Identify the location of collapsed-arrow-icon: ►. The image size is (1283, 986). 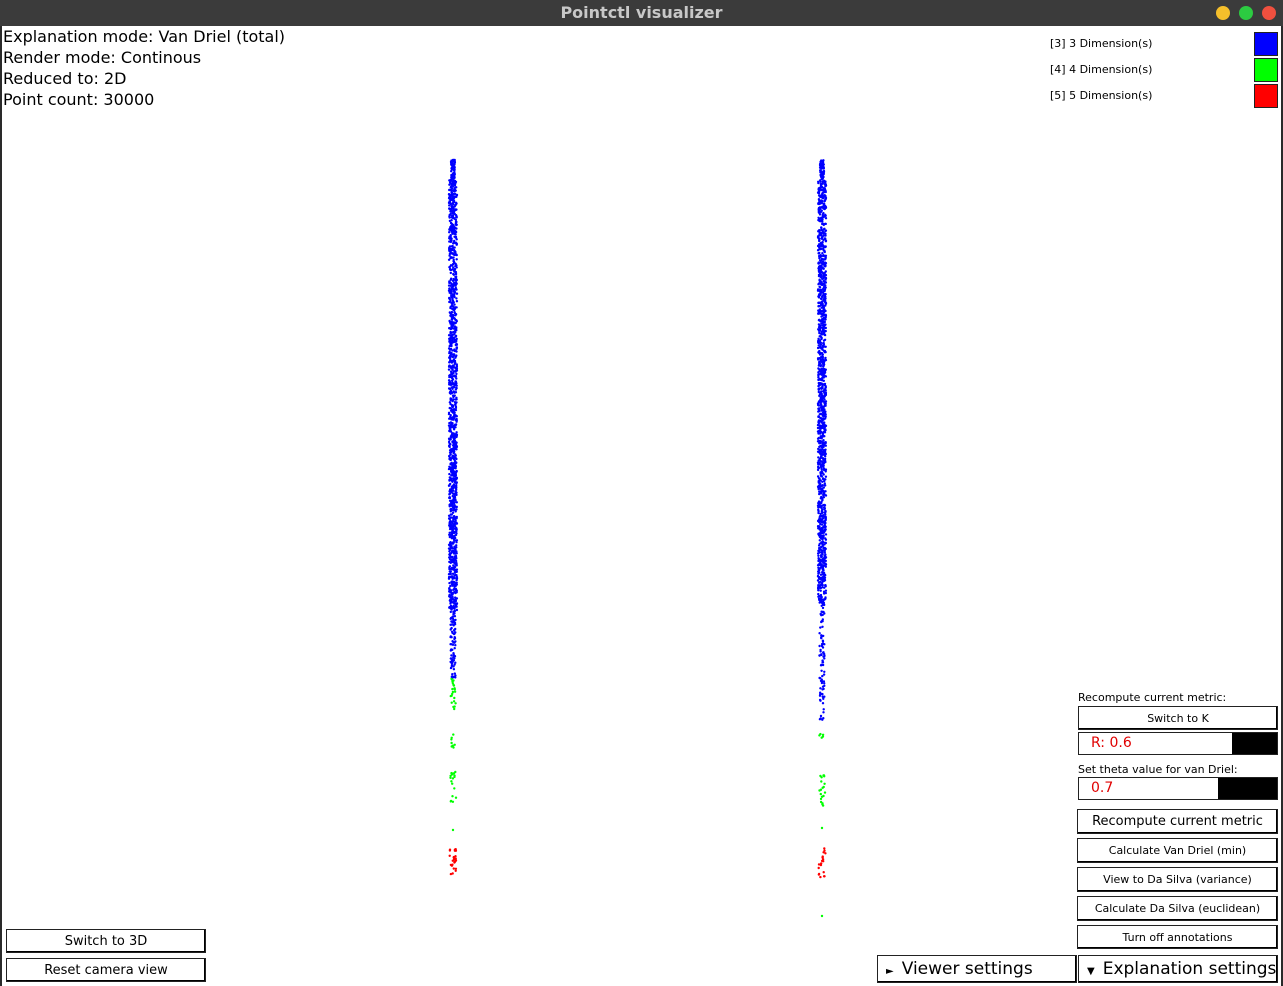
(890, 971).